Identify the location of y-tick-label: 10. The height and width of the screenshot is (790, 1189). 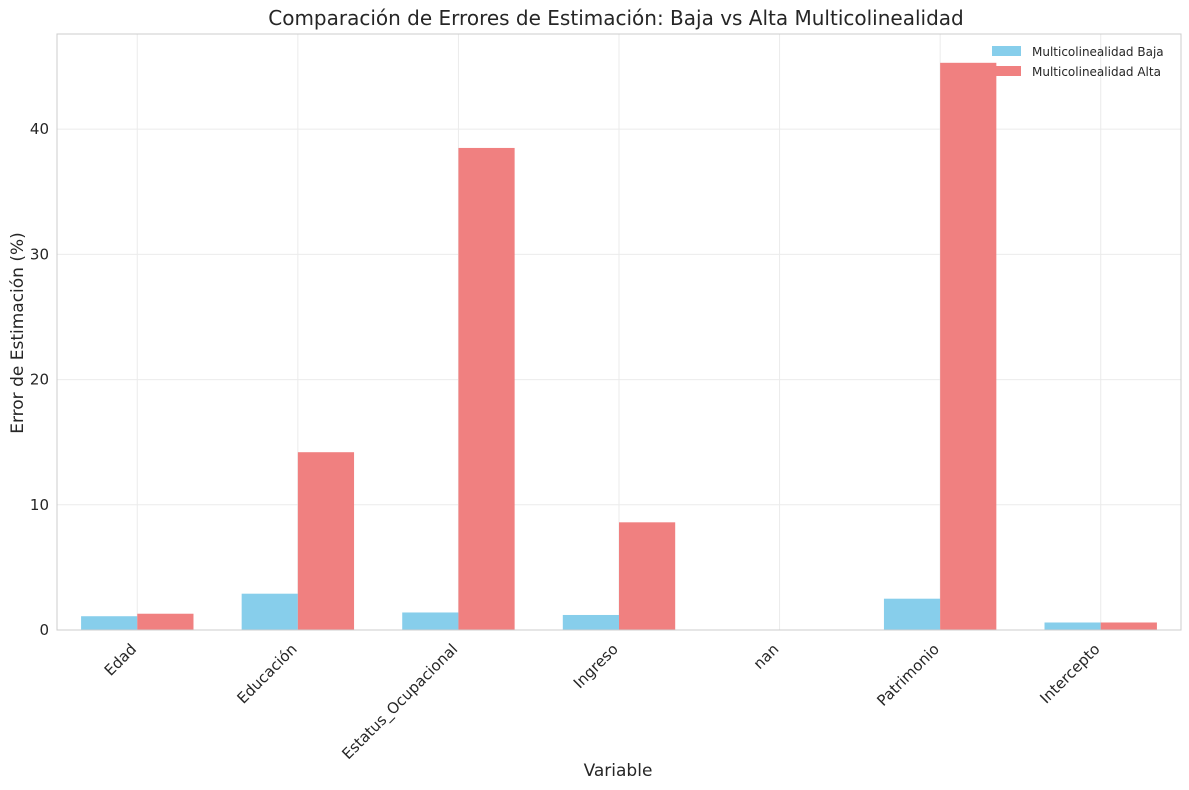
(39, 505).